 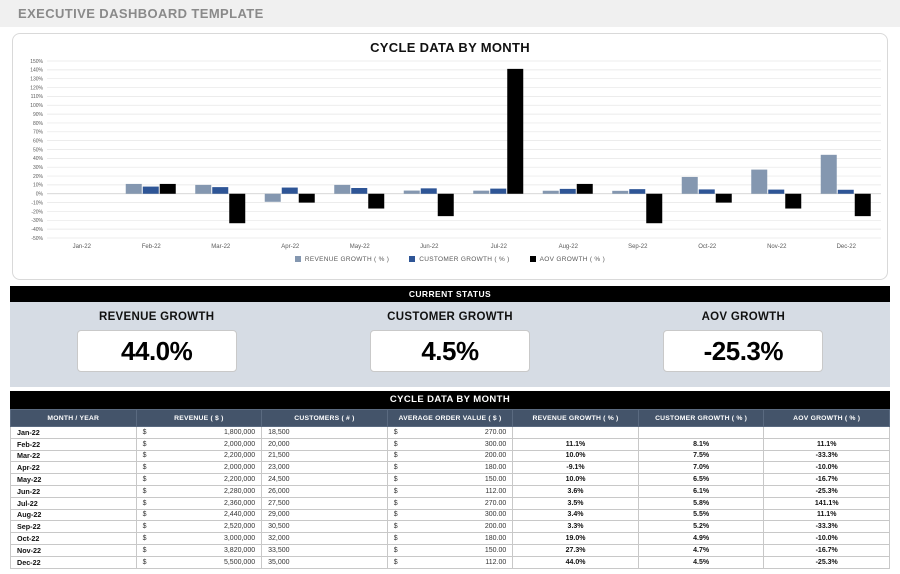 I want to click on revenue-growth-cell: -9.1%, so click(x=575, y=468).